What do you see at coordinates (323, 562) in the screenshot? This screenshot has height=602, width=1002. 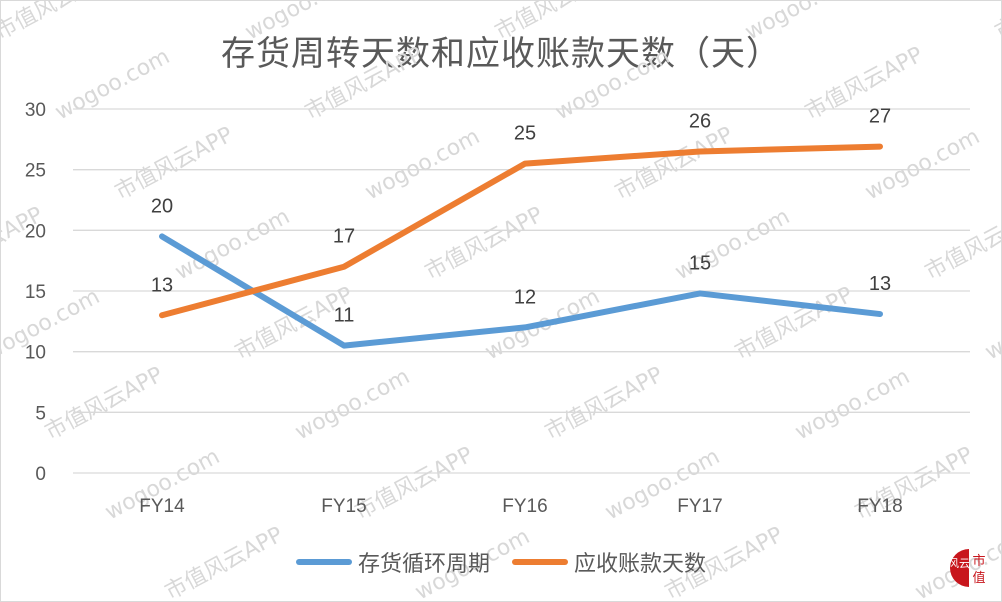 I see `legend-swatch-blue` at bounding box center [323, 562].